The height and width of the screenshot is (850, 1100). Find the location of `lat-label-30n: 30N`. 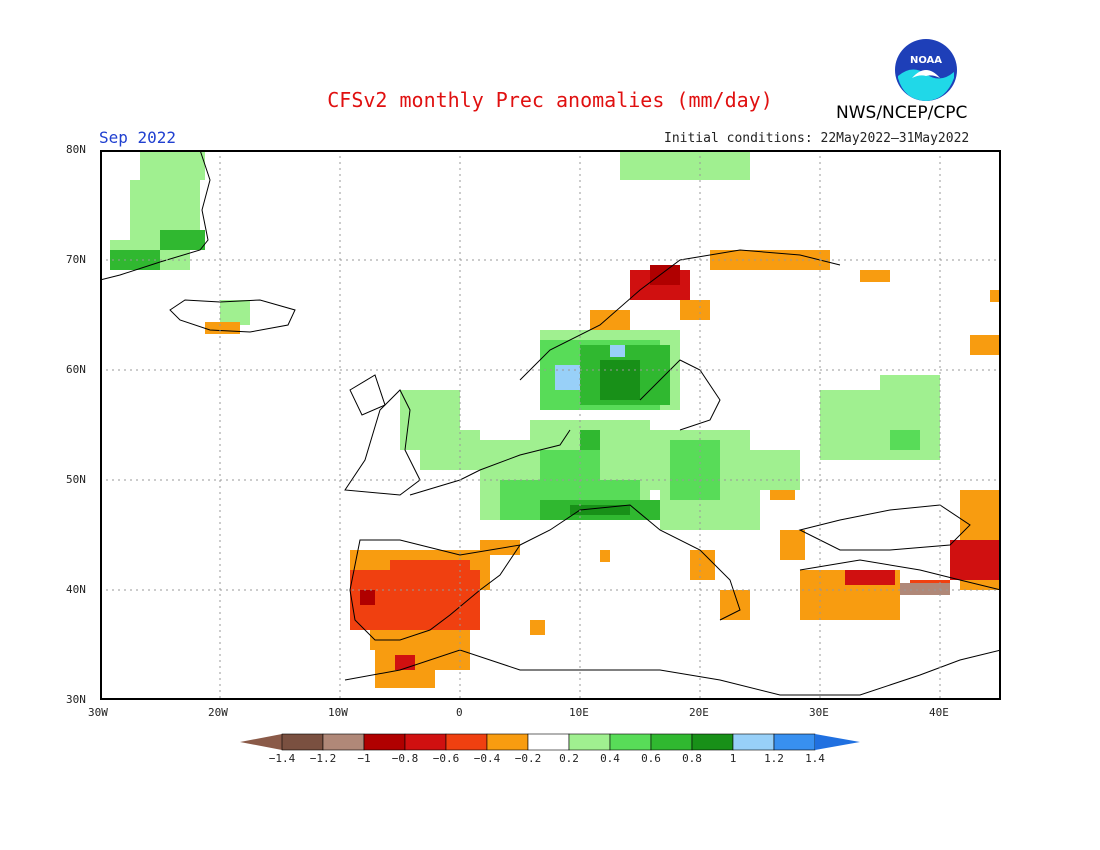

lat-label-30n: 30N is located at coordinates (76, 699).